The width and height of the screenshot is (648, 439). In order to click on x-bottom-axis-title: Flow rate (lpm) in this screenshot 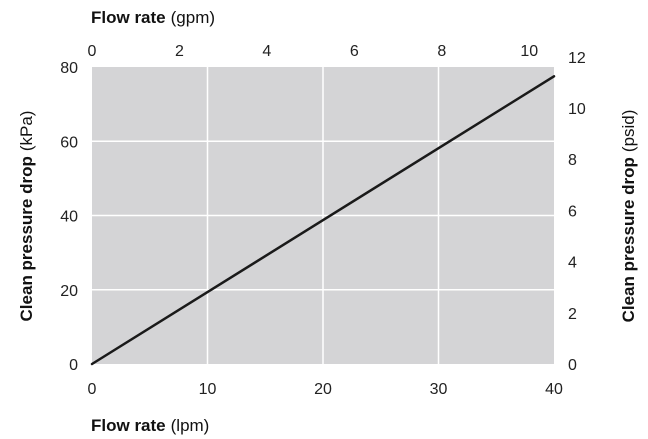, I will do `click(150, 425)`.